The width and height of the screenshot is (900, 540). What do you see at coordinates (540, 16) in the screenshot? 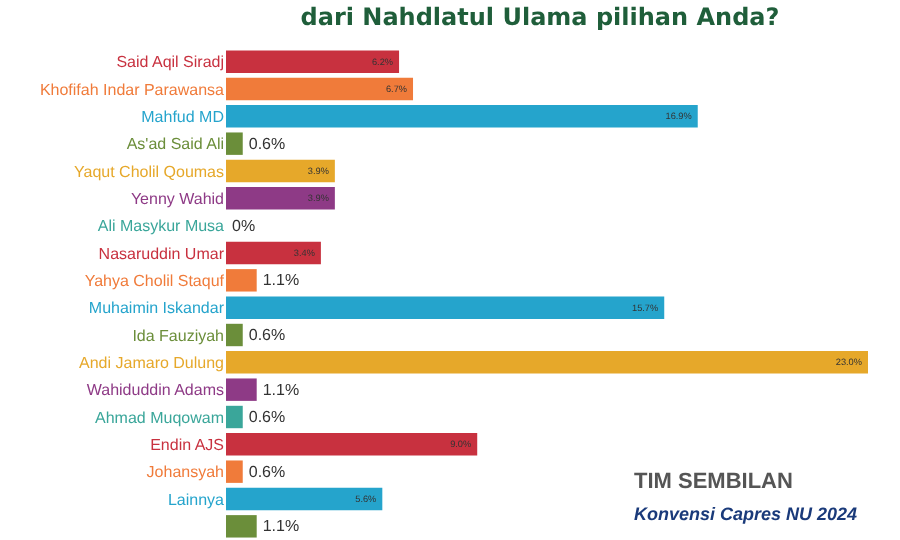
I see `chart-title: dari Nahdlatul Ulama pilihan Anda?` at bounding box center [540, 16].